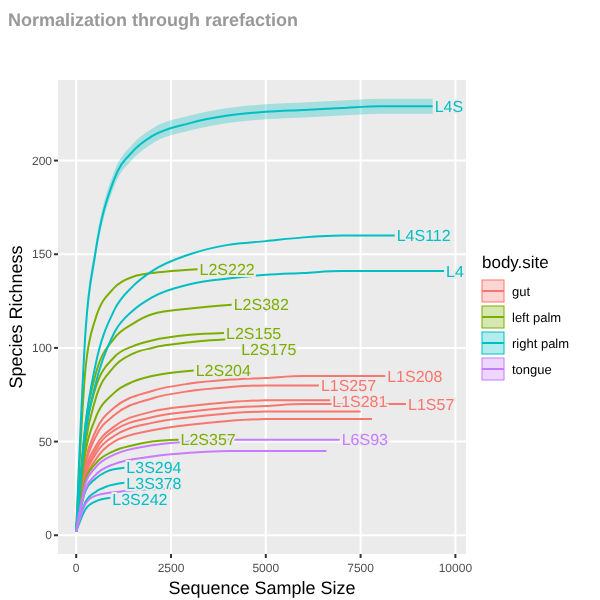 The height and width of the screenshot is (600, 600). Describe the element at coordinates (432, 404) in the screenshot. I see `annotation: L1S57` at that location.